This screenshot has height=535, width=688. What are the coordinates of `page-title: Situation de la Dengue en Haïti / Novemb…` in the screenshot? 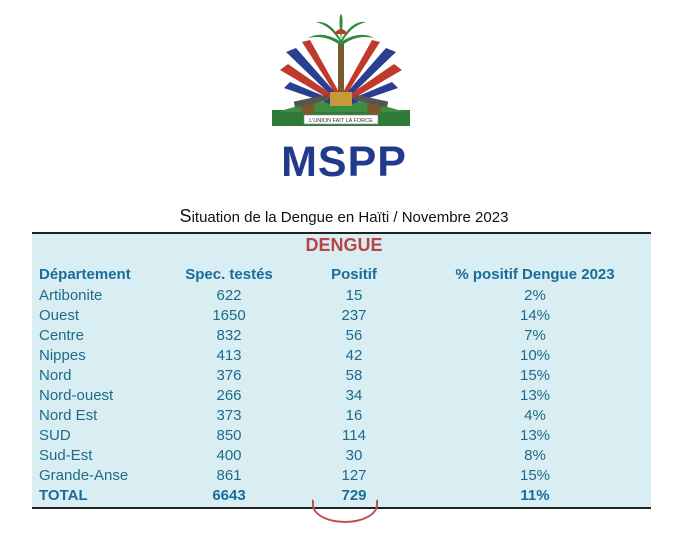 It's located at (344, 217).